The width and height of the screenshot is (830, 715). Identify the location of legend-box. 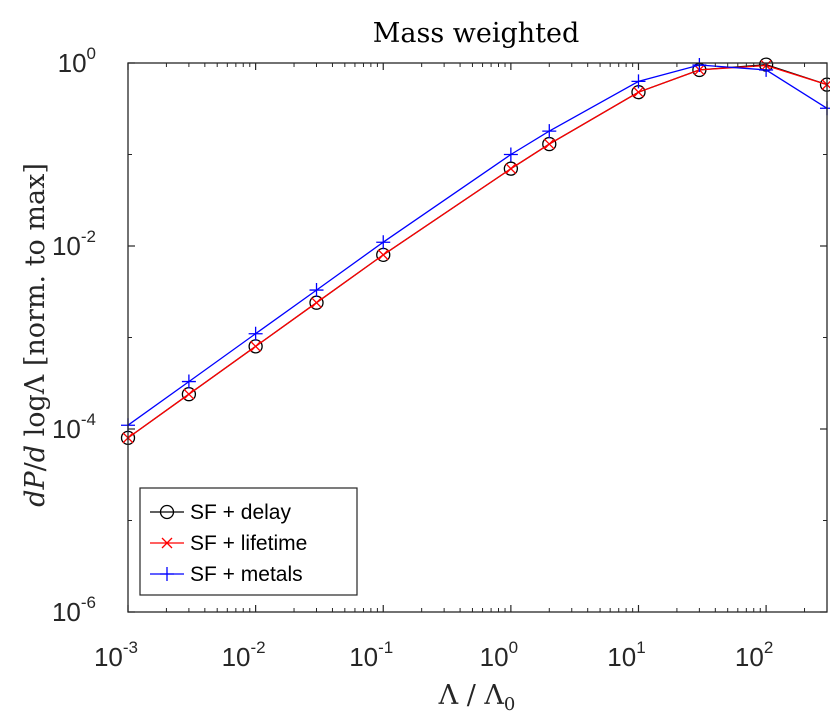
(248, 541).